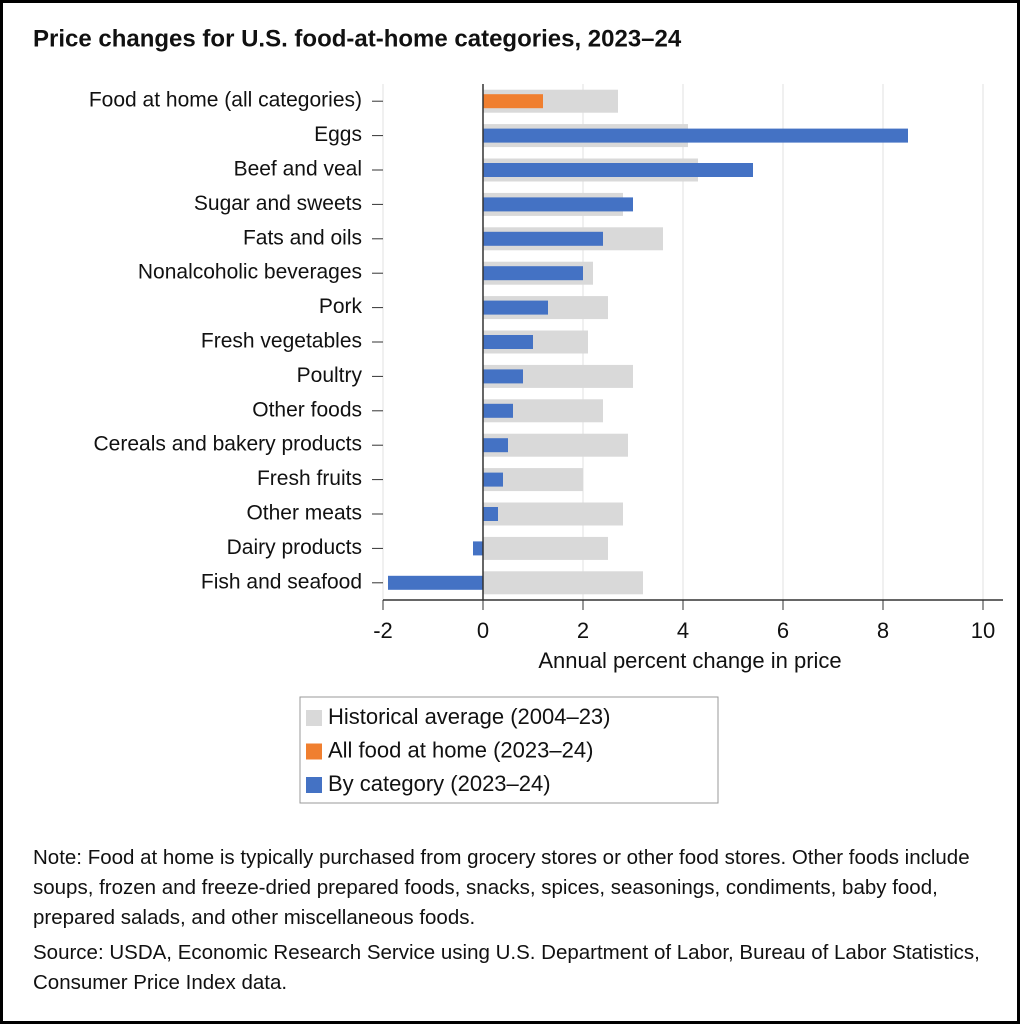 Image resolution: width=1020 pixels, height=1024 pixels. Describe the element at coordinates (278, 203) in the screenshot. I see `y-tick-label: Sugar and sweets` at that location.